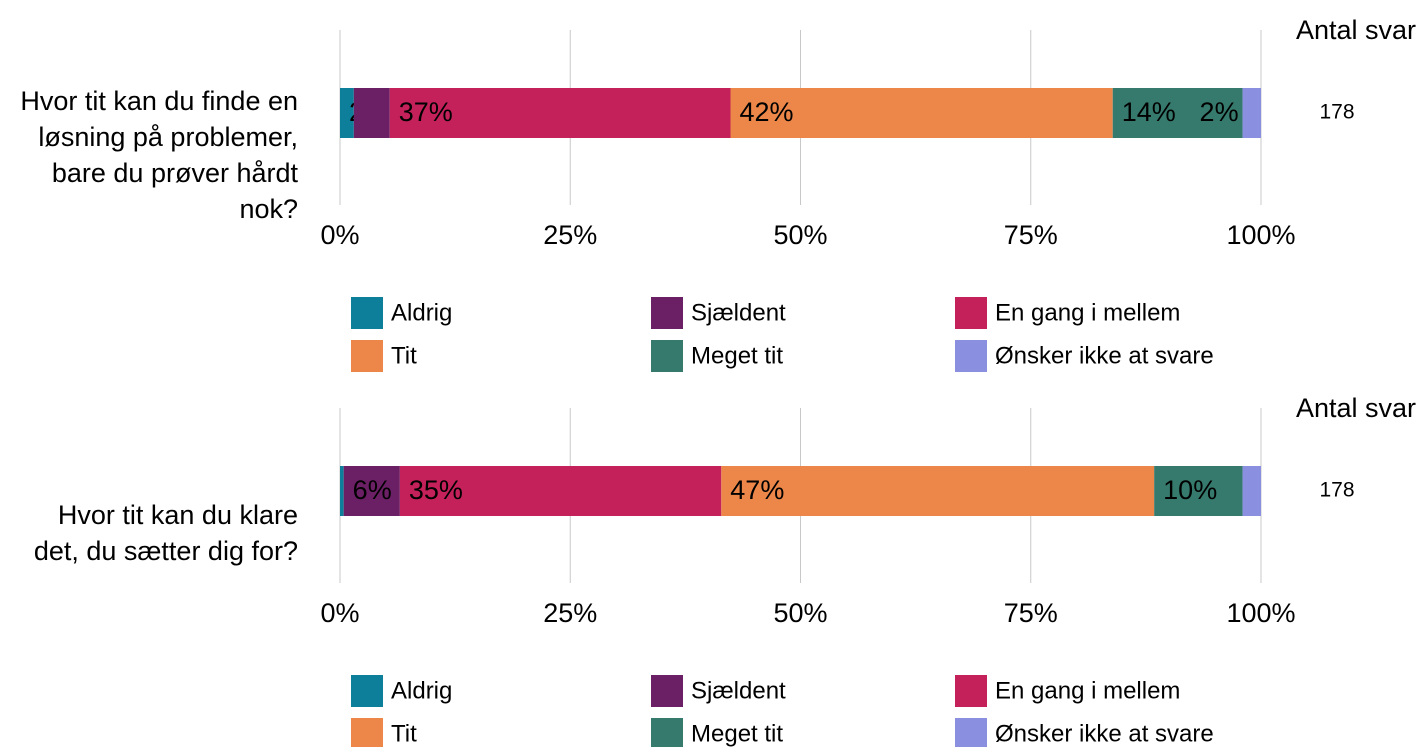 This screenshot has width=1422, height=747. What do you see at coordinates (1149, 112) in the screenshot?
I see `data-label: 14%` at bounding box center [1149, 112].